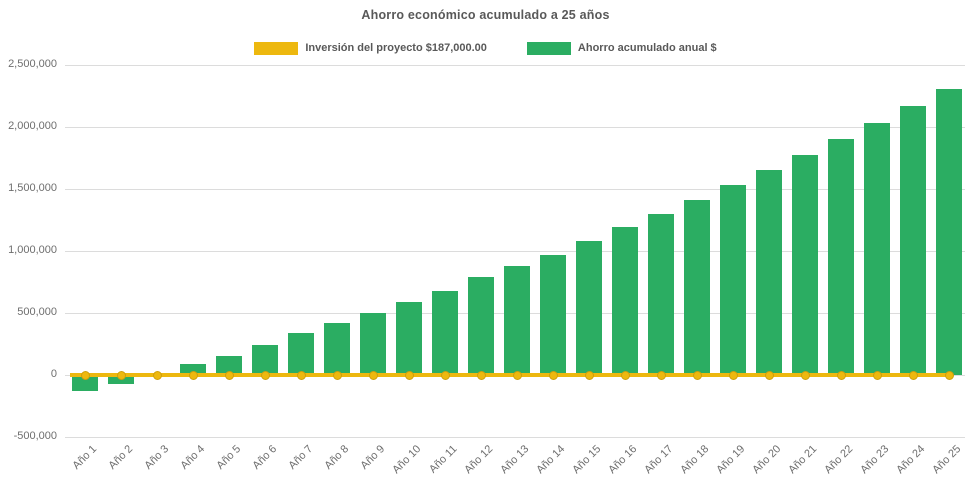 This screenshot has height=485, width=971. What do you see at coordinates (911, 460) in the screenshot?
I see `x-axis-label-año-24: Año 24` at bounding box center [911, 460].